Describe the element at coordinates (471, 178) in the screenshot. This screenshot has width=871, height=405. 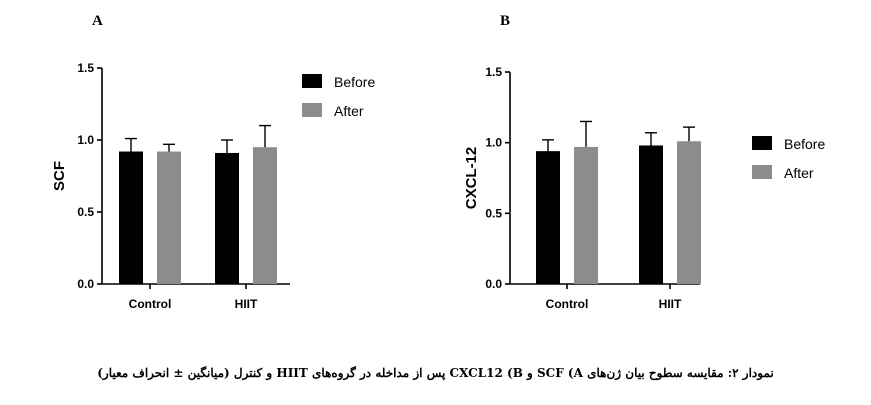
I see `y-axis-label: CXCL-12` at that location.